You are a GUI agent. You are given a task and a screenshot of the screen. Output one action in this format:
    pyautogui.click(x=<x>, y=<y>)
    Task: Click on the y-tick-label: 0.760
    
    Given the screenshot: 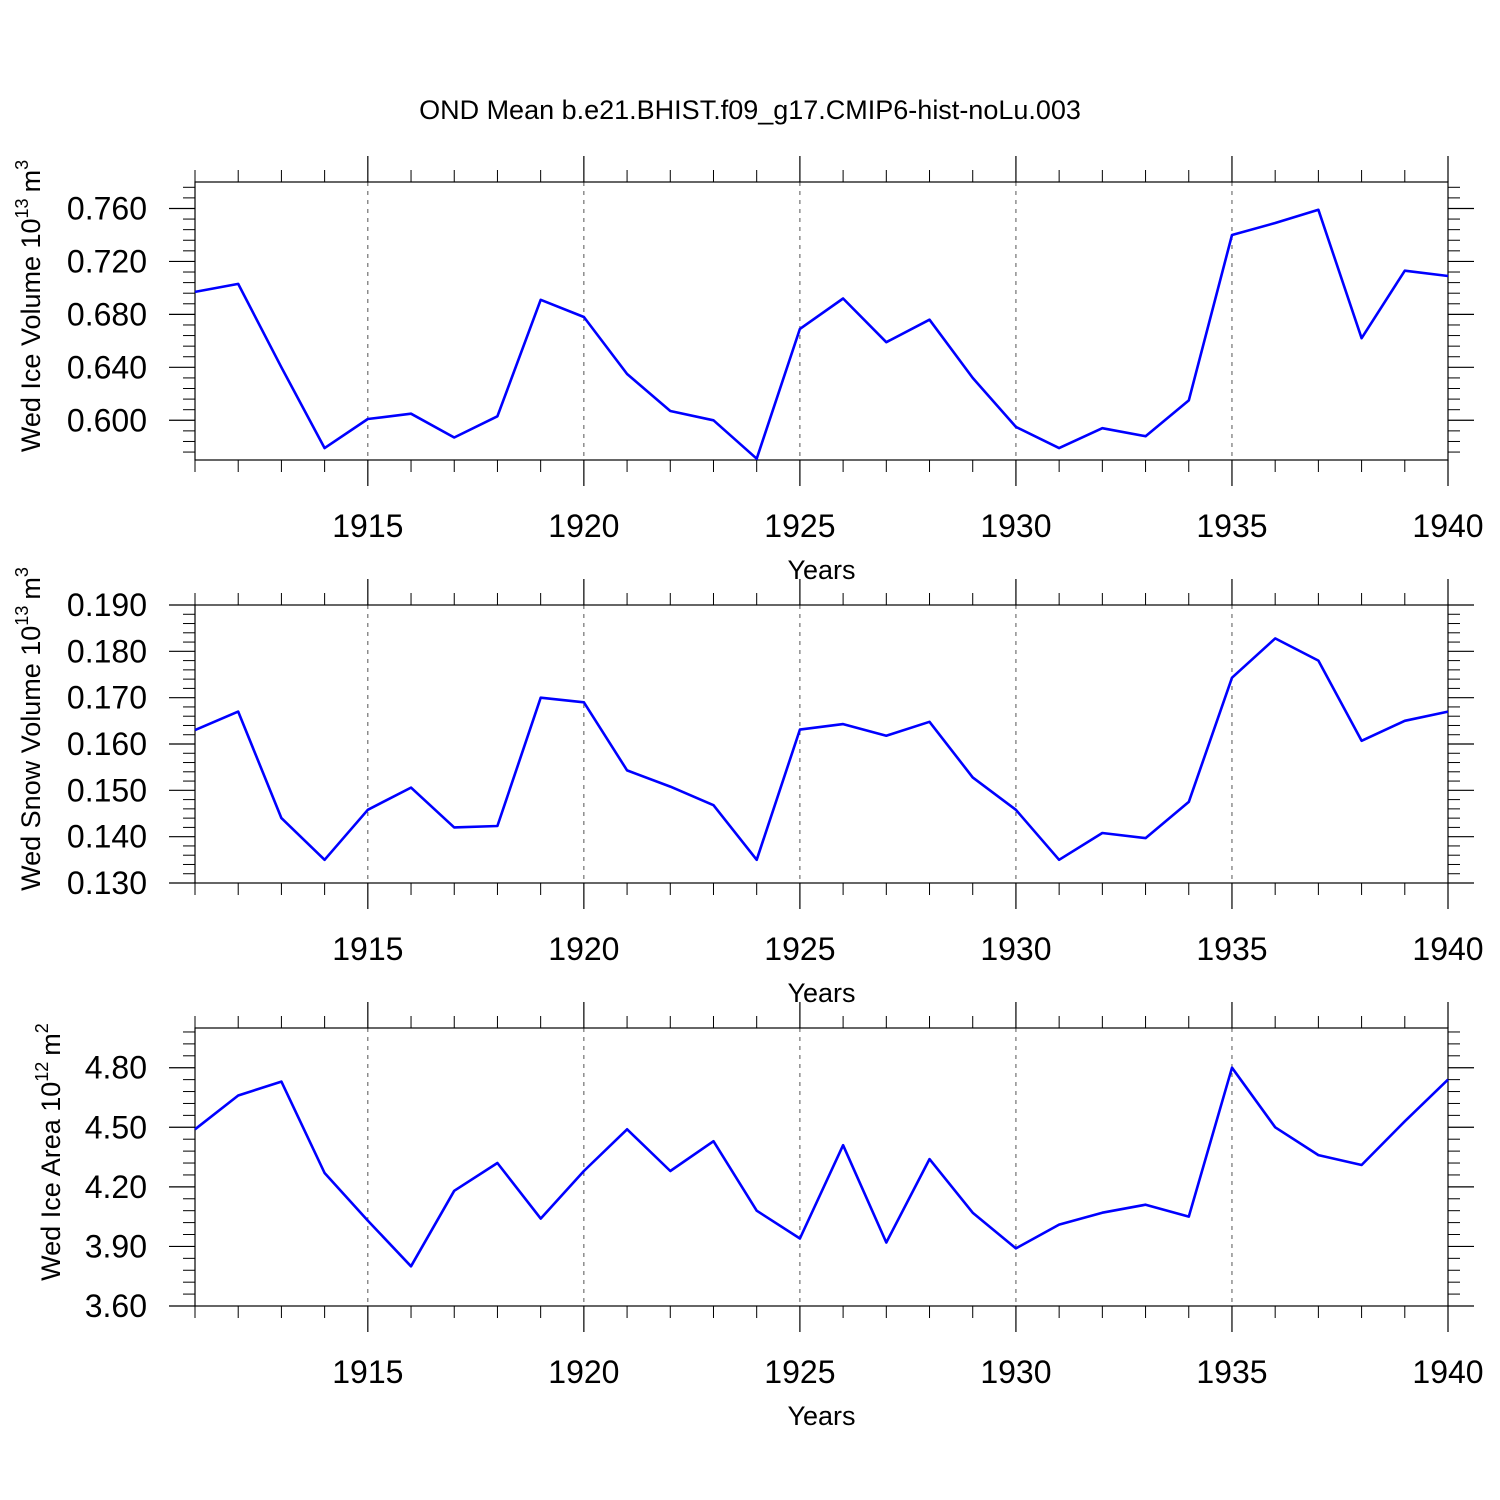 What is the action you would take?
    pyautogui.click(x=107, y=208)
    